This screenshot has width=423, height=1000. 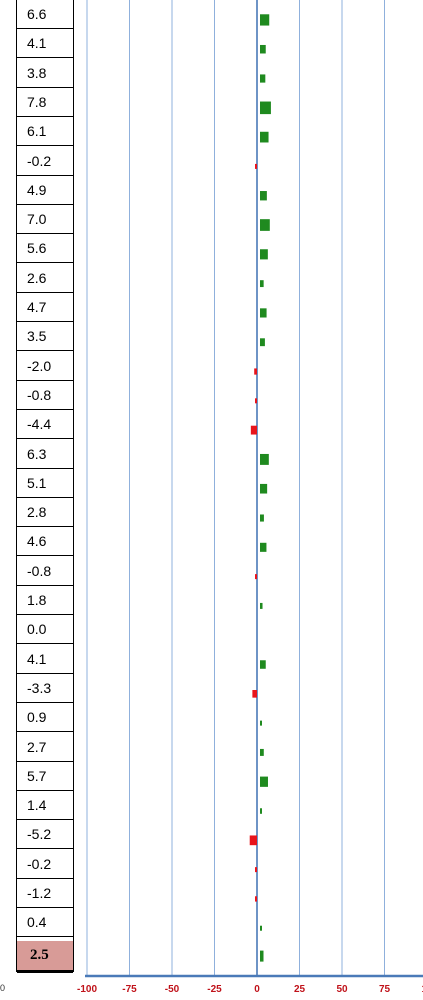 What do you see at coordinates (262, 956) in the screenshot?
I see `total-bar` at bounding box center [262, 956].